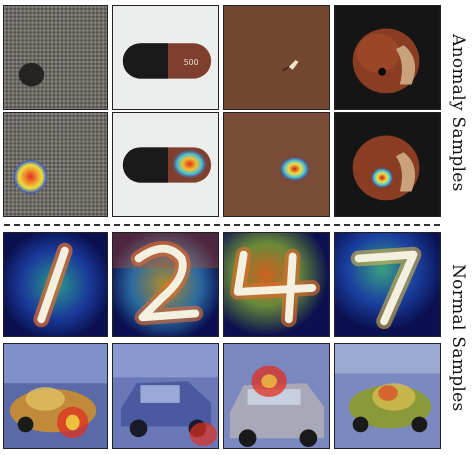 The height and width of the screenshot is (455, 474). What do you see at coordinates (458, 338) in the screenshot?
I see `normal-samples-label: Normal Samples` at bounding box center [458, 338].